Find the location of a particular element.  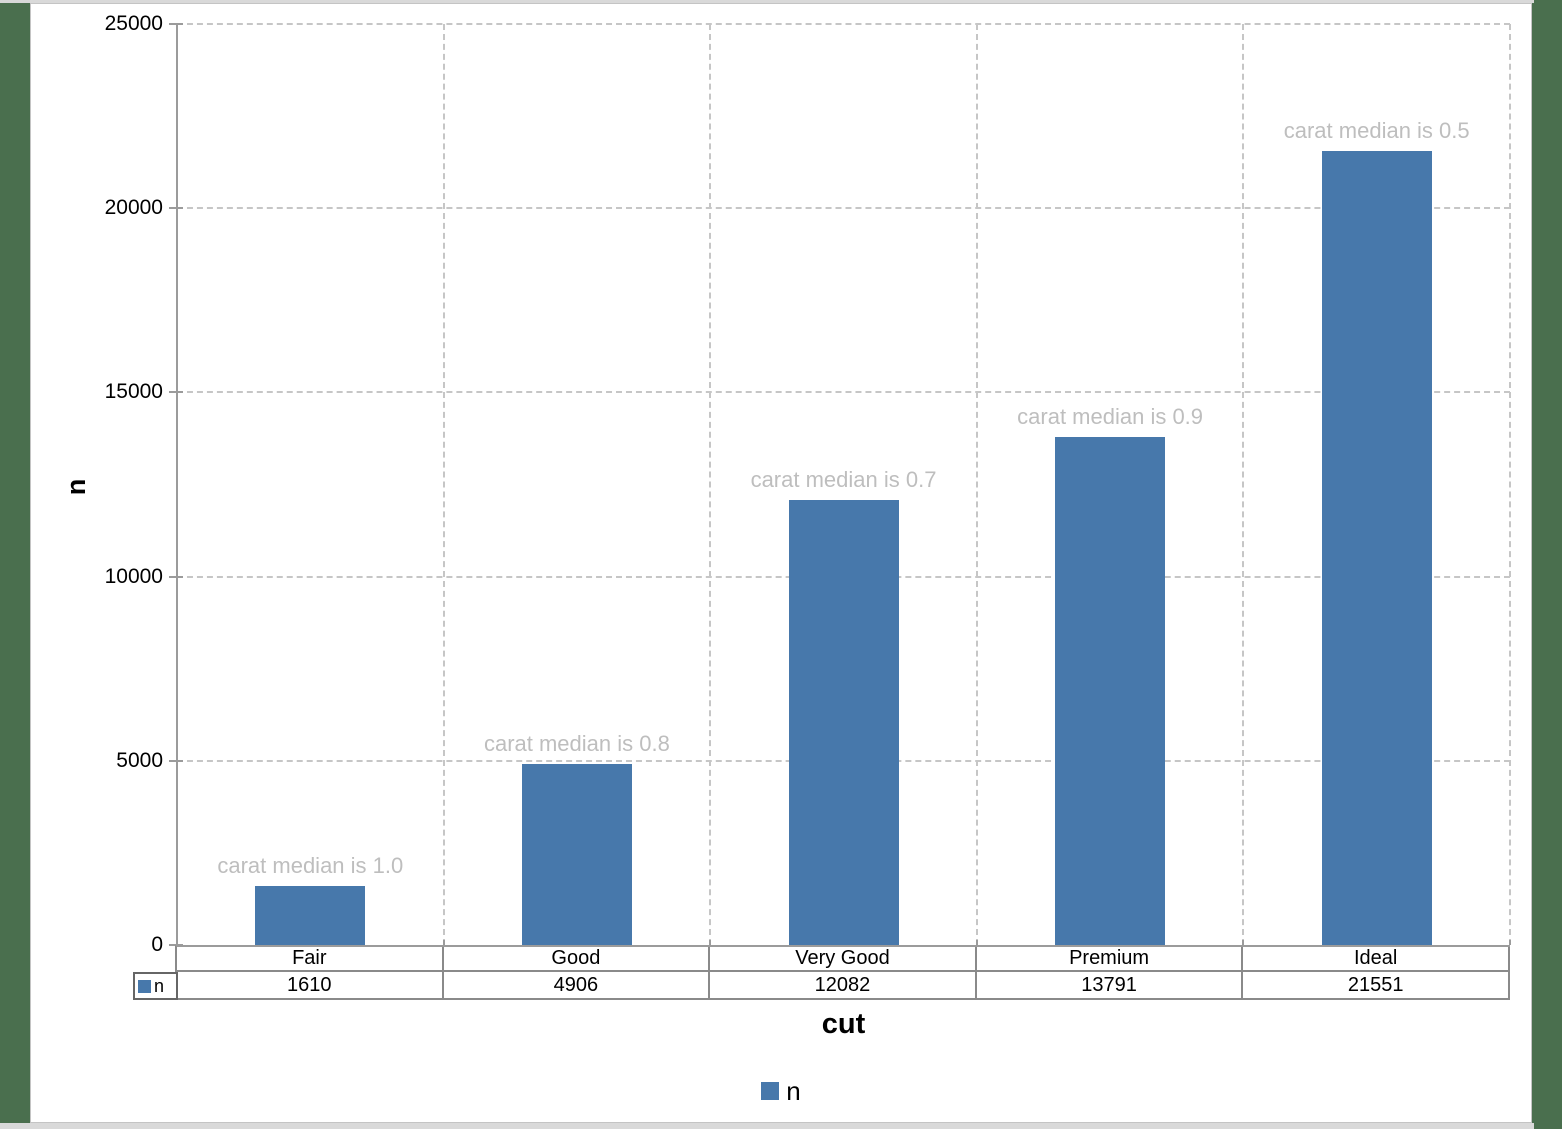

y-tick-label: 0 is located at coordinates (157, 944).